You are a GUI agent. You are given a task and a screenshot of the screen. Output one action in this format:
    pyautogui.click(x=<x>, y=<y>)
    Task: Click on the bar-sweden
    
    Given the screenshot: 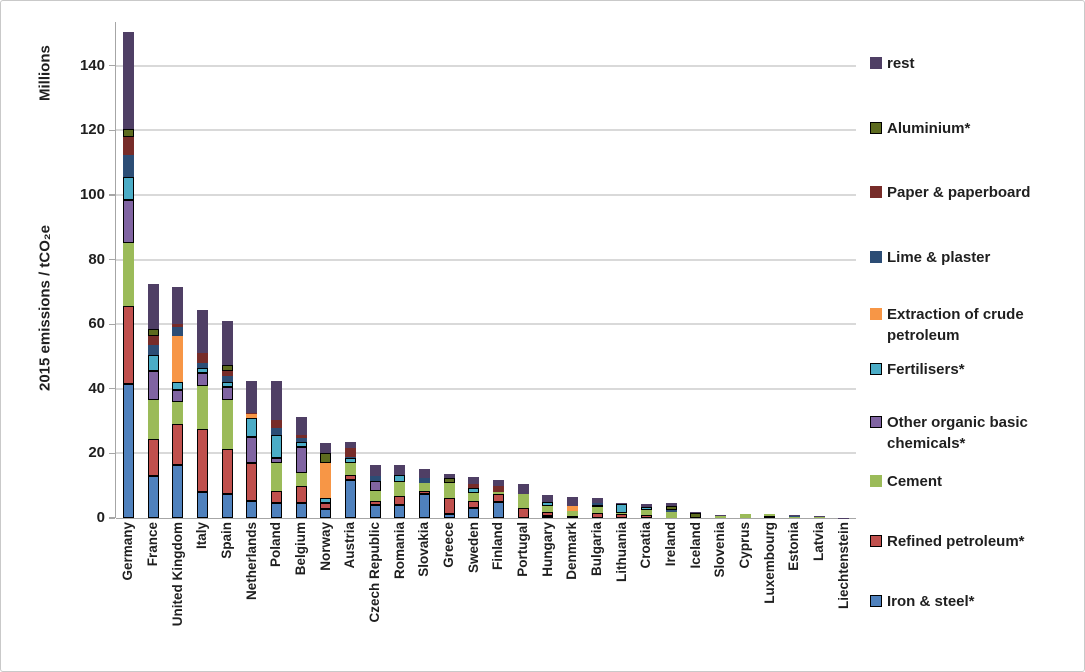 What is the action you would take?
    pyautogui.click(x=474, y=497)
    